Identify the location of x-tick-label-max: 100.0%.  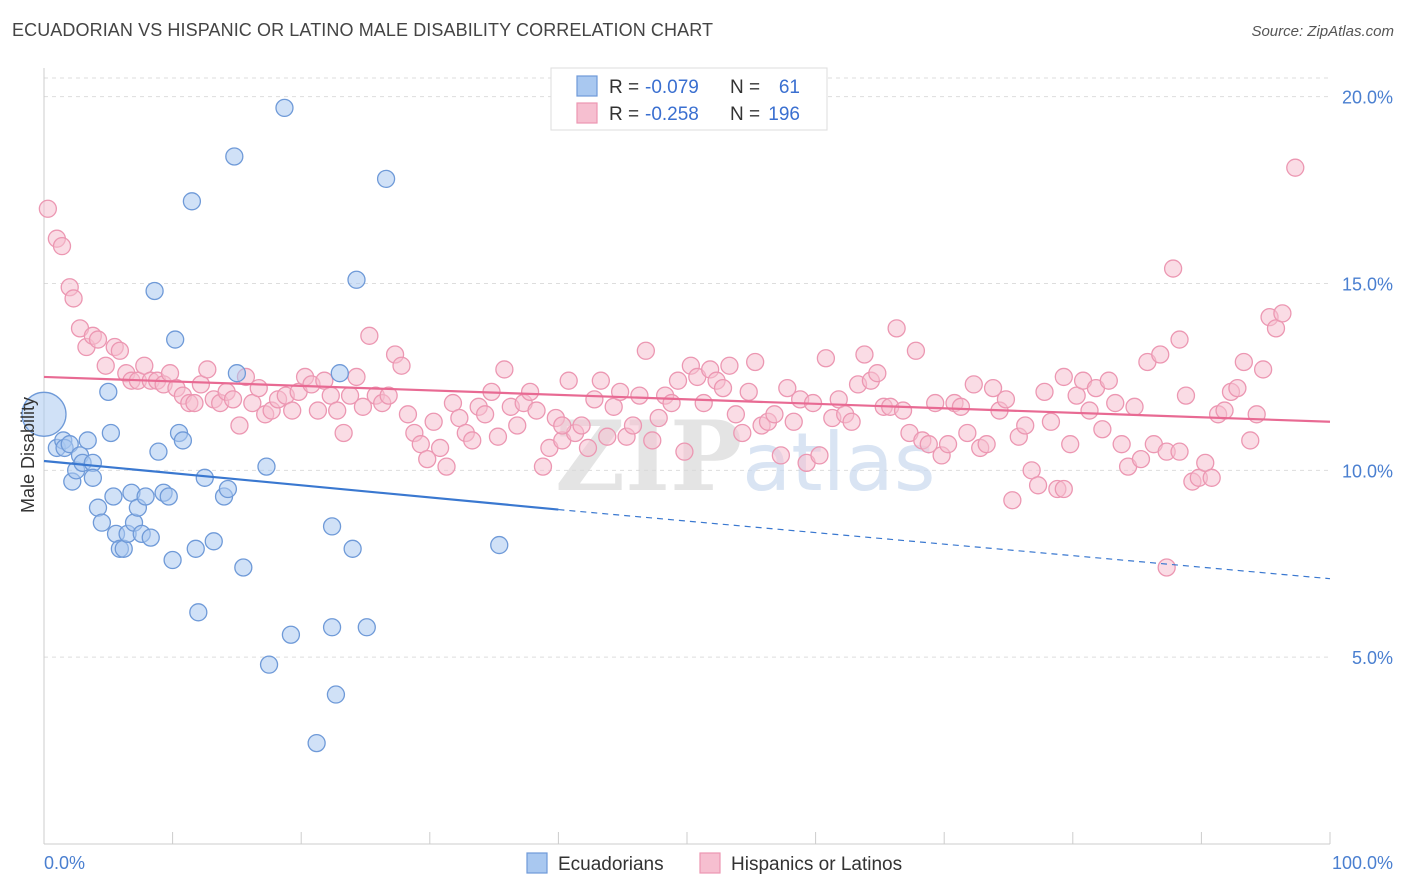
(1362, 863).